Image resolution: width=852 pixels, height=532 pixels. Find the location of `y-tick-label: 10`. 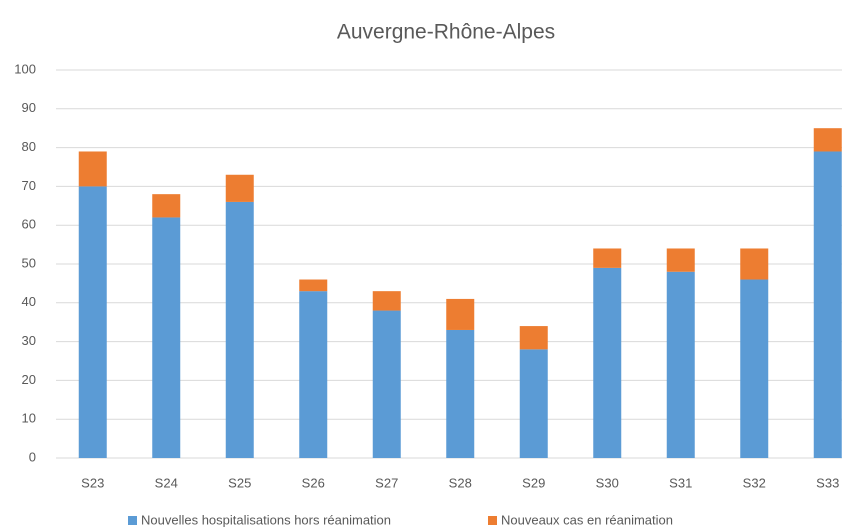

y-tick-label: 10 is located at coordinates (29, 418).